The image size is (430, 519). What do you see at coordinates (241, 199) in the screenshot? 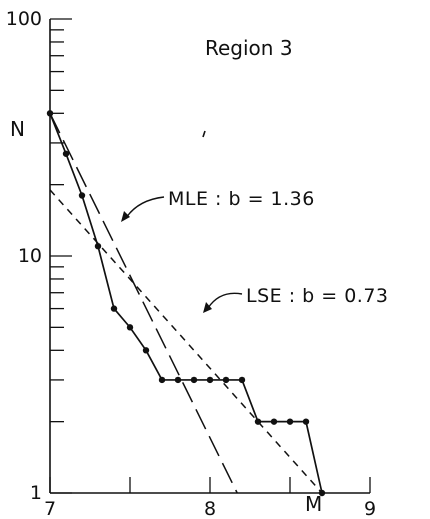
I see `mle-annotation: MLE : b = 1.36` at bounding box center [241, 199].